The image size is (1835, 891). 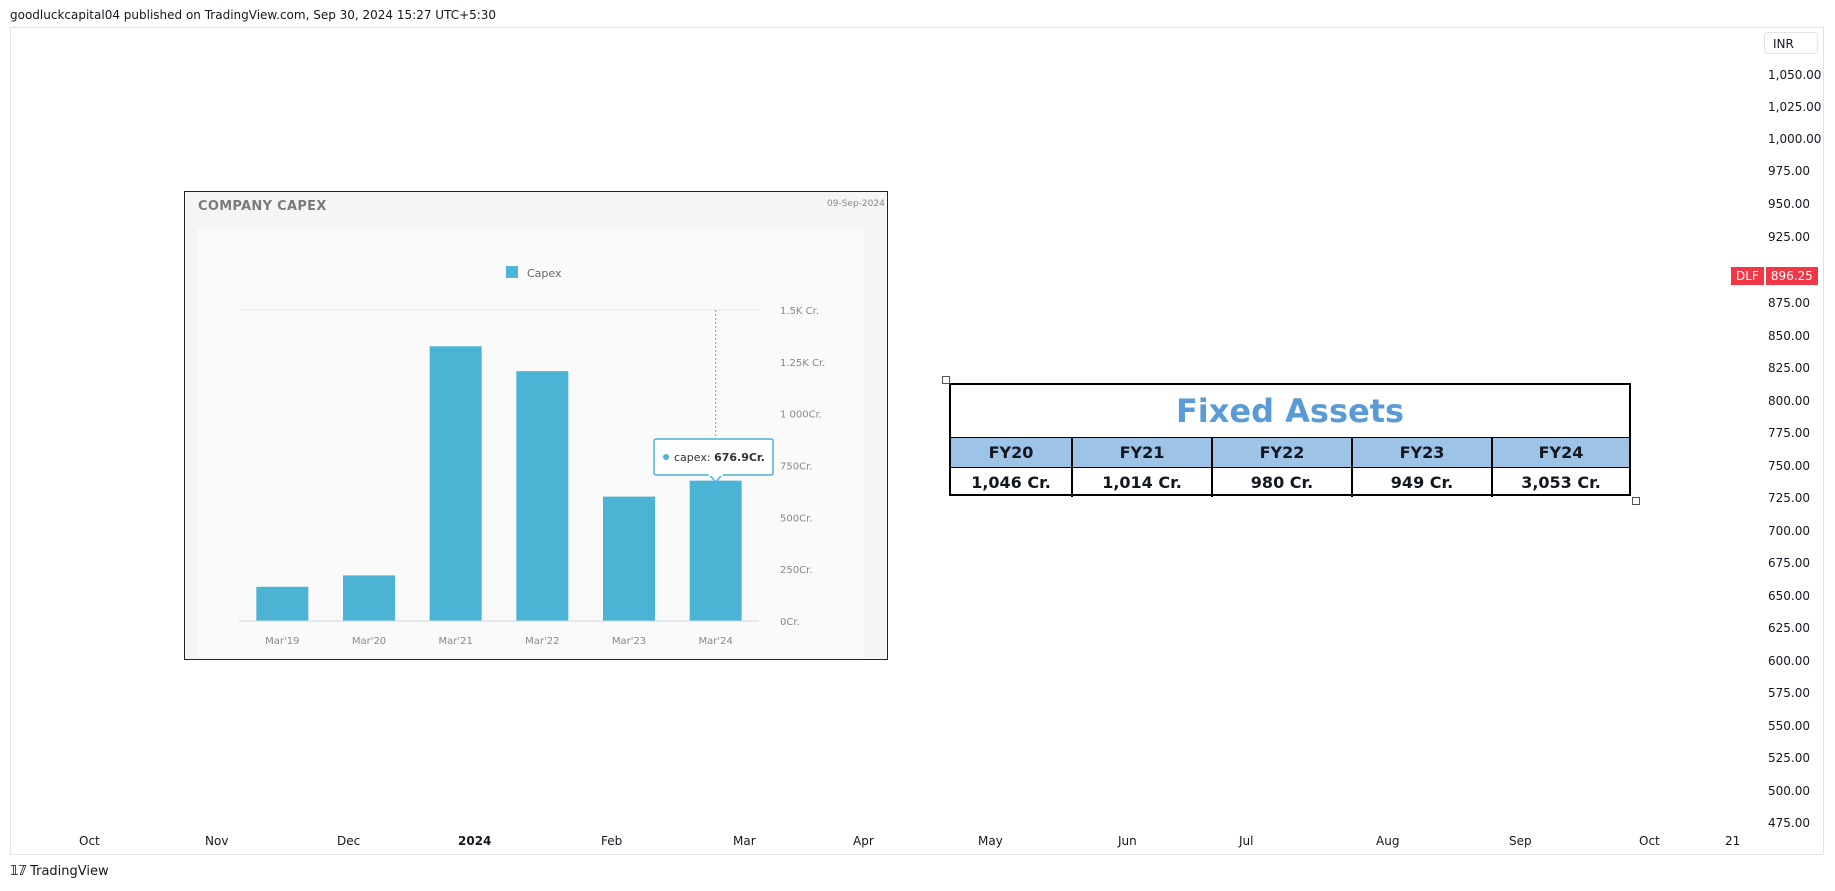 I want to click on price-tick-label: 925.00, so click(x=1789, y=237).